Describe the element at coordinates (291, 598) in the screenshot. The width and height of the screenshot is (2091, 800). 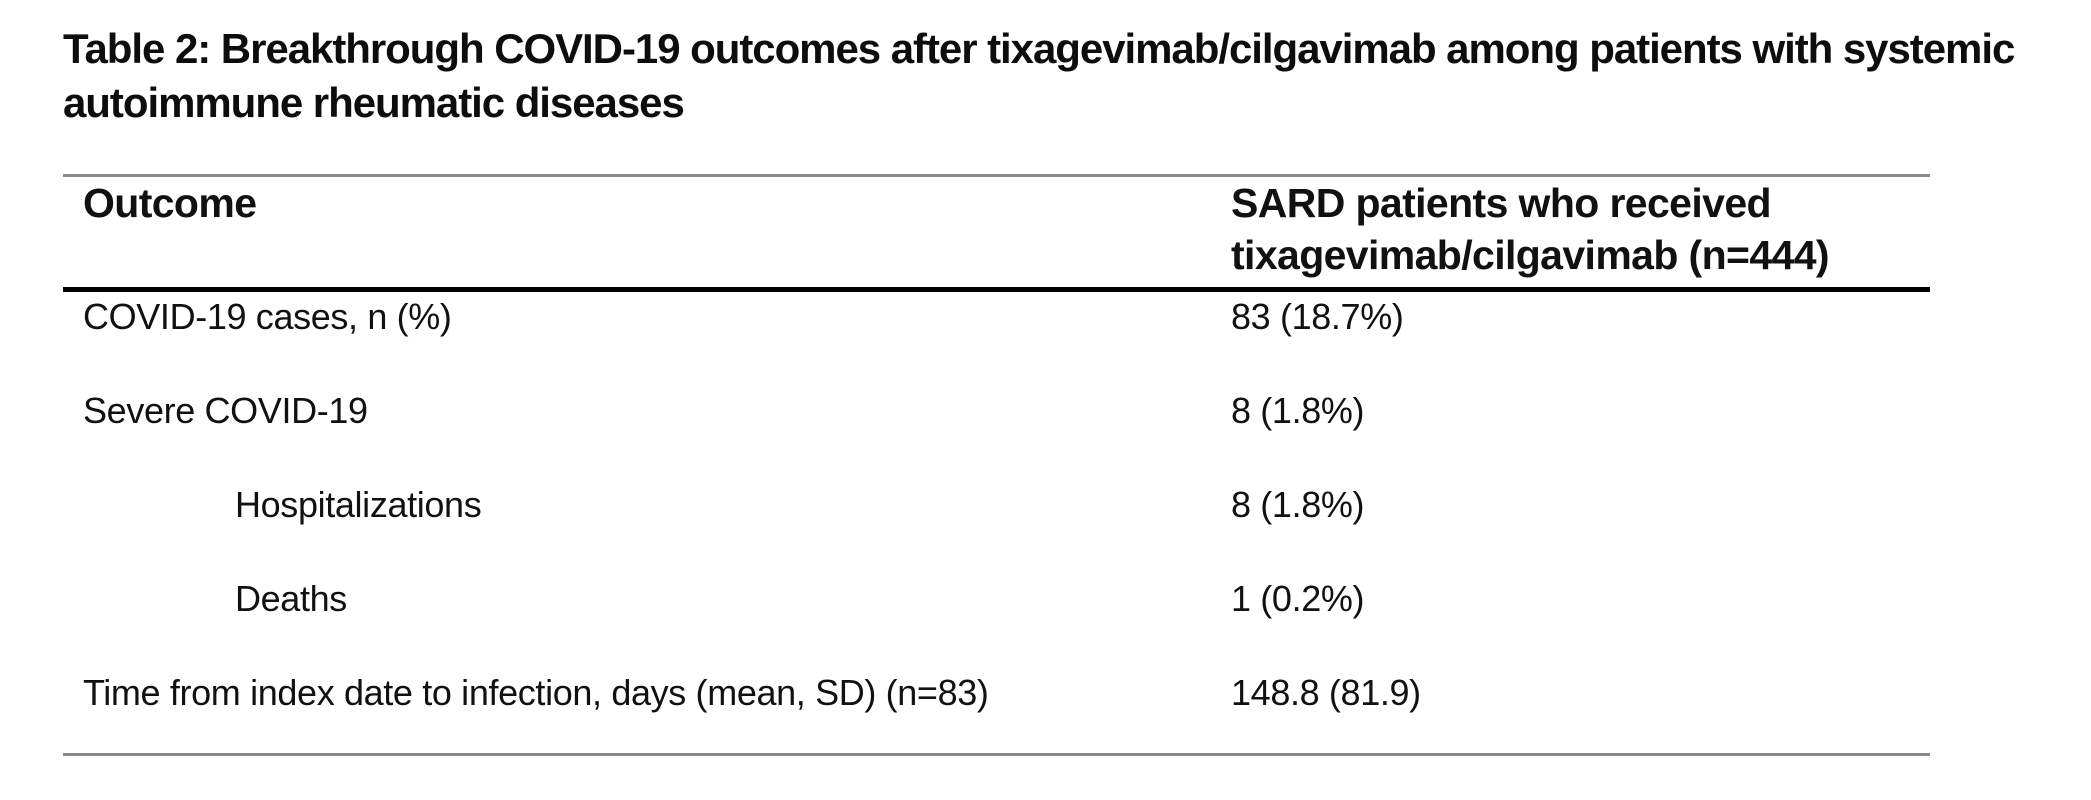
I see `row-outcome-label: Deaths` at that location.